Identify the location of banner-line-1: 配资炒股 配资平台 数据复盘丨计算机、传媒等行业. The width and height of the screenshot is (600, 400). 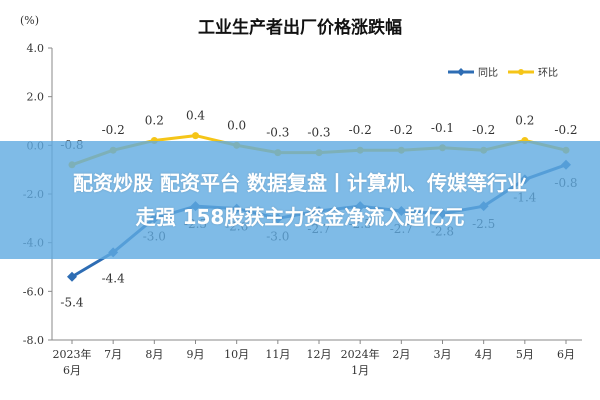
(300, 183).